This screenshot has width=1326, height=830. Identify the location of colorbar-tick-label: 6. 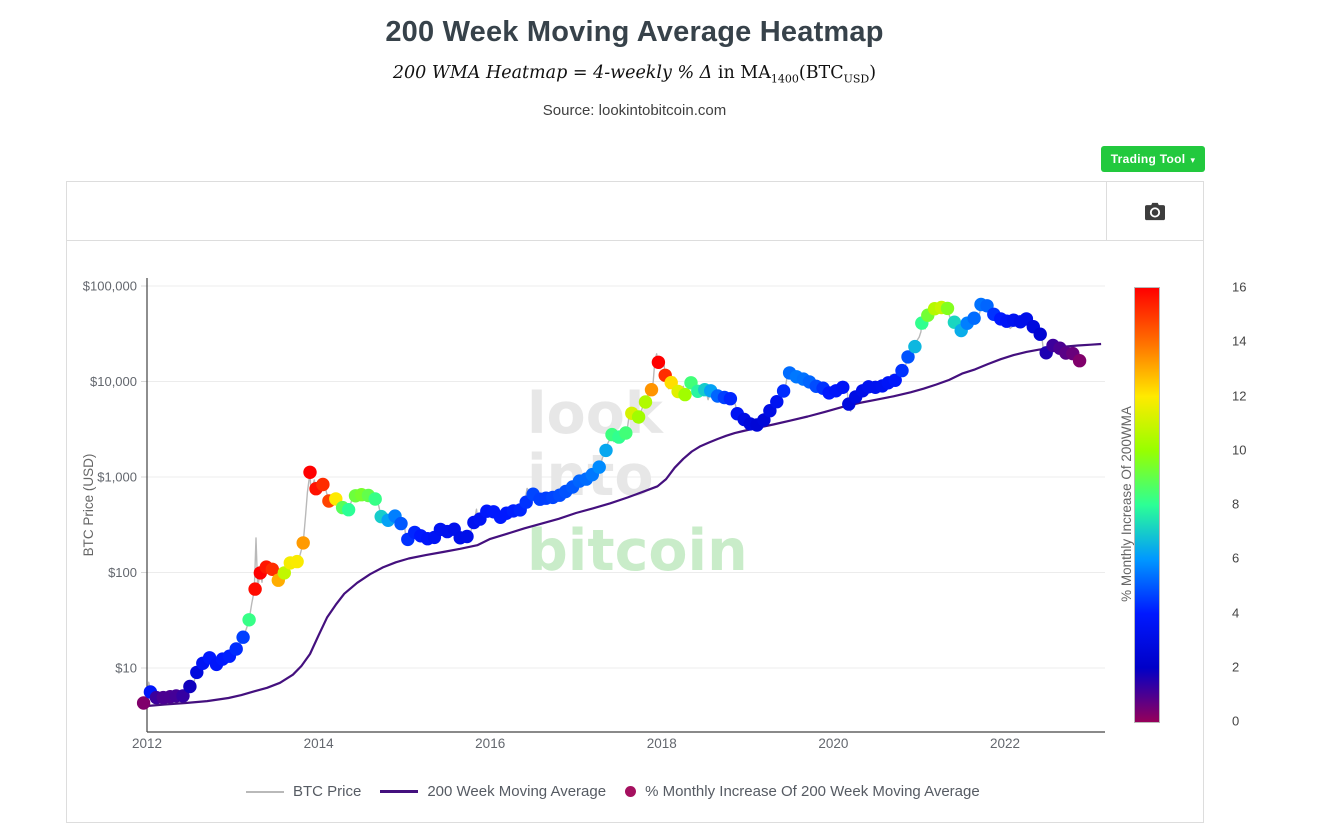
(1236, 558).